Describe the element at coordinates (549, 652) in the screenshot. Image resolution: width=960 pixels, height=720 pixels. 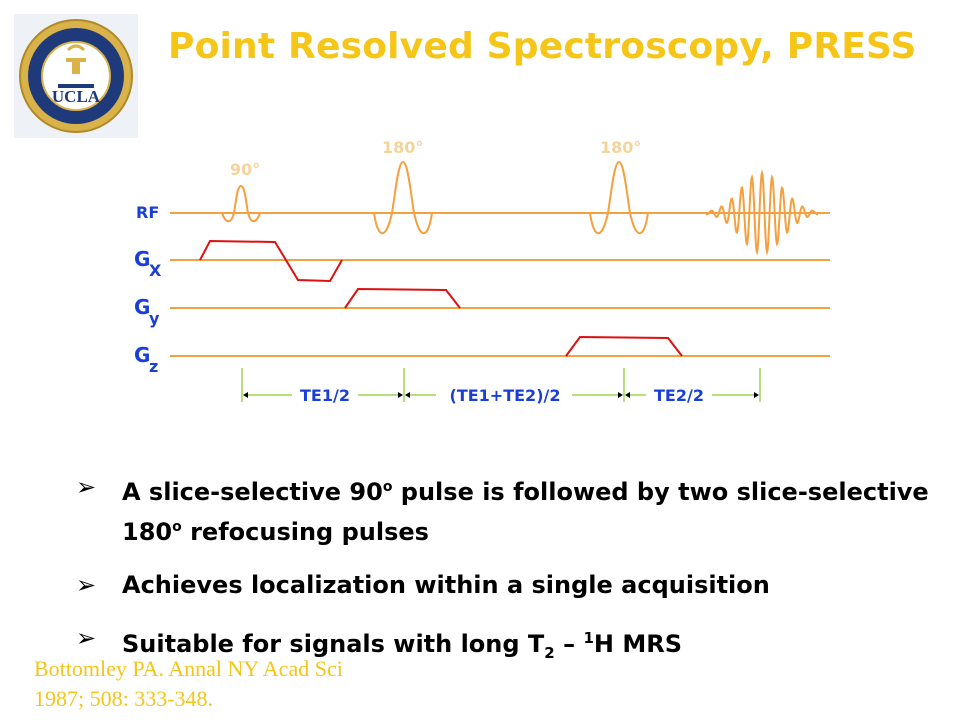
I see `bullet-3-sub: 2` at that location.